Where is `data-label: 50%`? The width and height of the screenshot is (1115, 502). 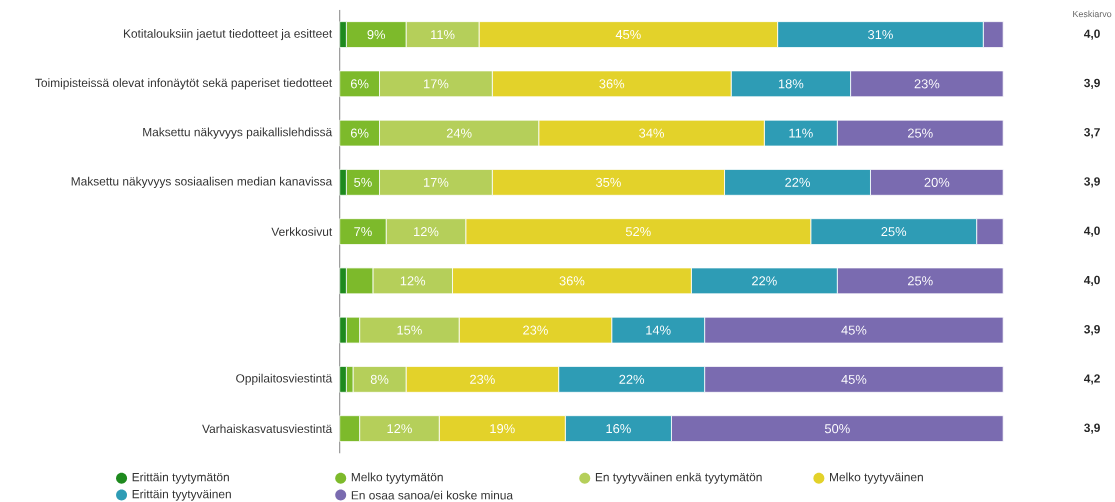
data-label: 50% is located at coordinates (837, 429).